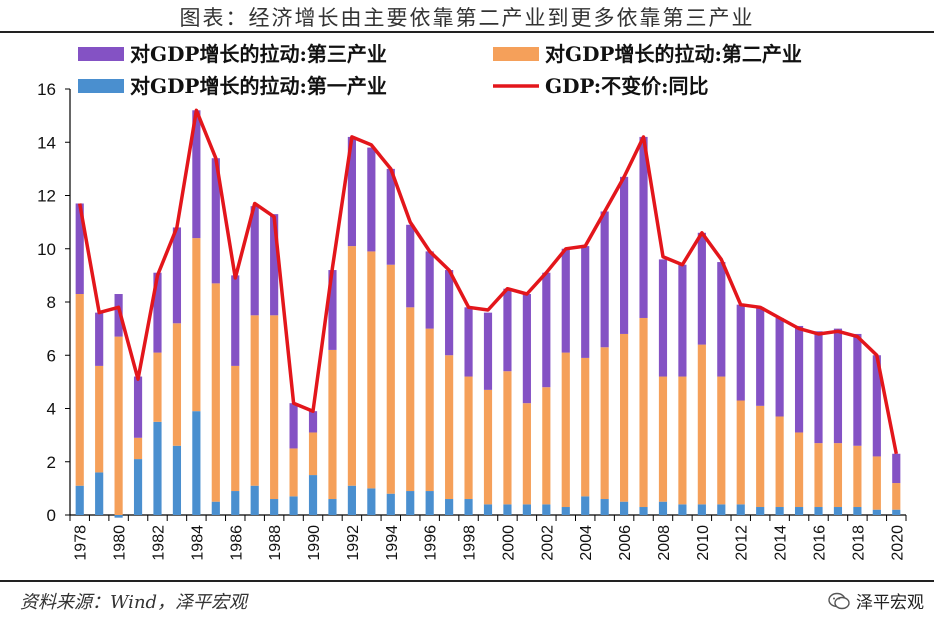 This screenshot has width=934, height=621. I want to click on x-tick-label: 1984, so click(197, 543).